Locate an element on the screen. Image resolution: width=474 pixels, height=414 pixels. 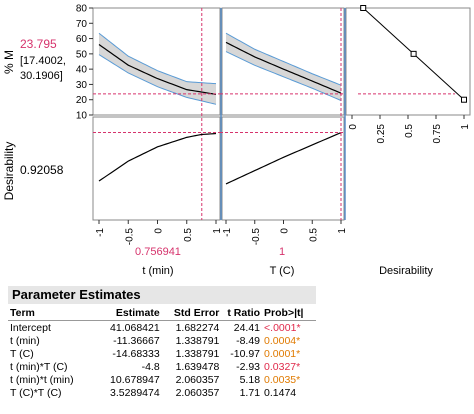
y-tick-label: 70 is located at coordinates (82, 24).